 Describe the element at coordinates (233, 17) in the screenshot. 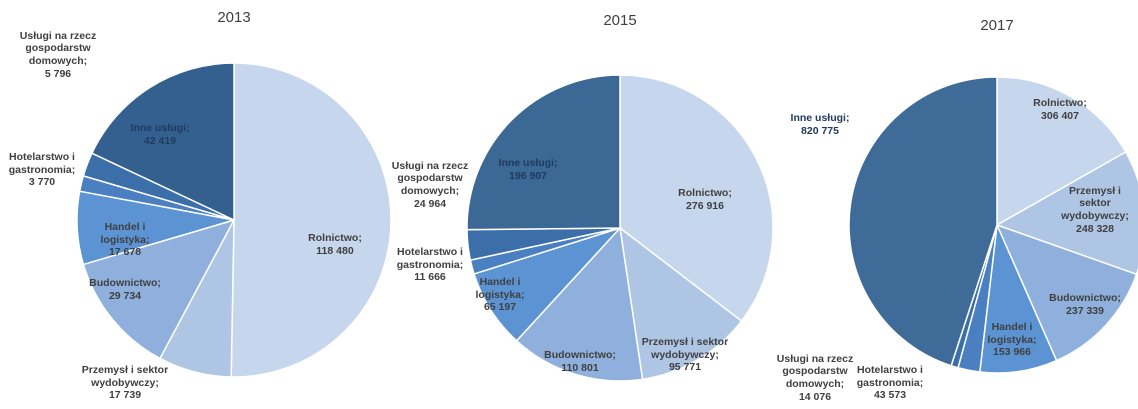

I see `chart-title: 2013` at that location.